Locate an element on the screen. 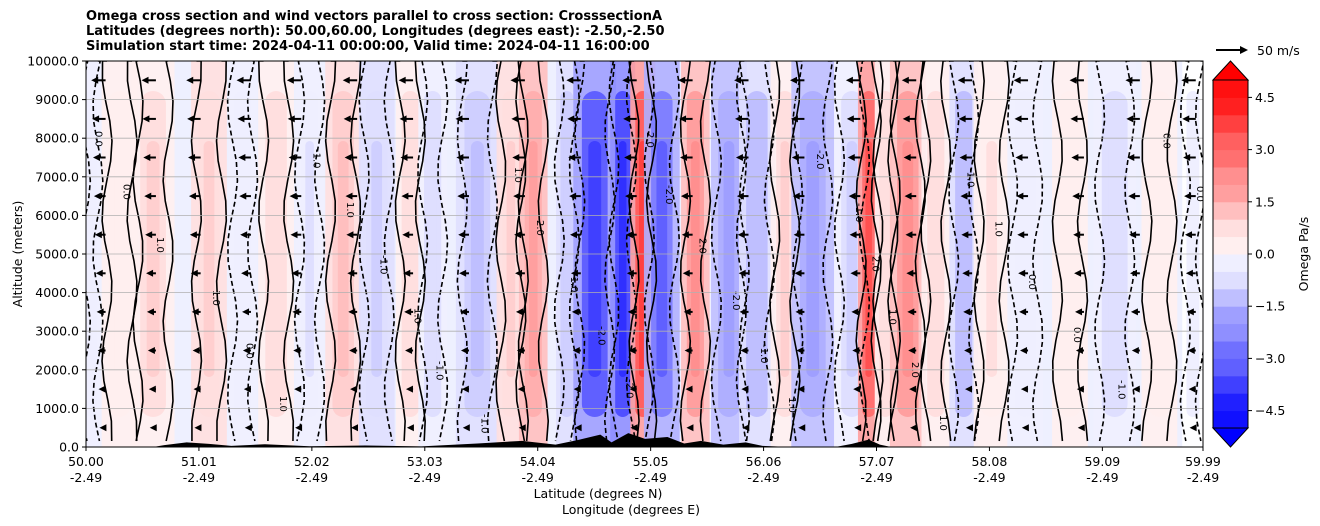 The width and height of the screenshot is (1320, 526). x-tick-label-lat: 55.05 is located at coordinates (651, 461).